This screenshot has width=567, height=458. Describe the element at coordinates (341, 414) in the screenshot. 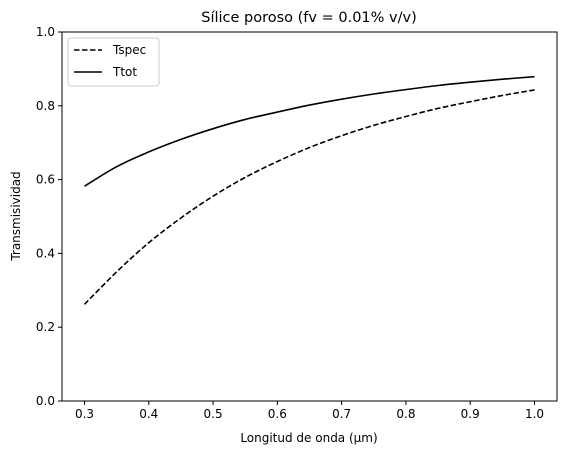

I see `x-tick-label: 0.7` at that location.